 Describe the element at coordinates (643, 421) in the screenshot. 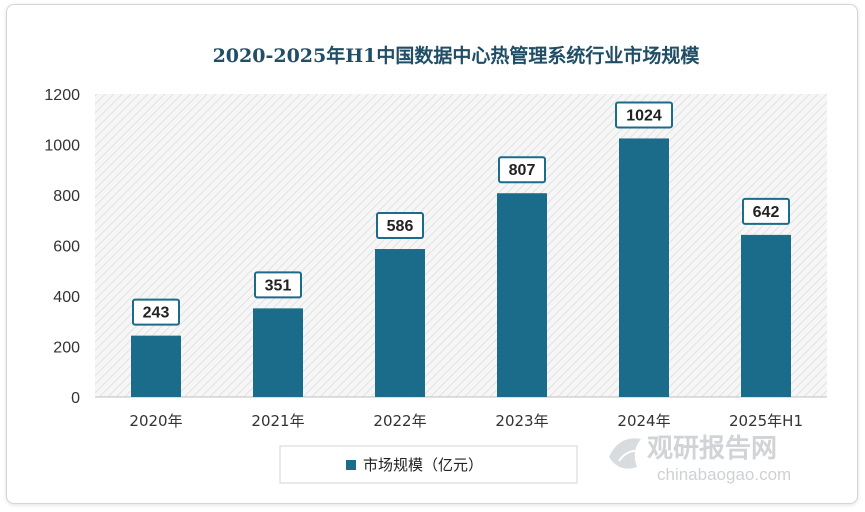

I see `x-tick-label: 2024年` at that location.